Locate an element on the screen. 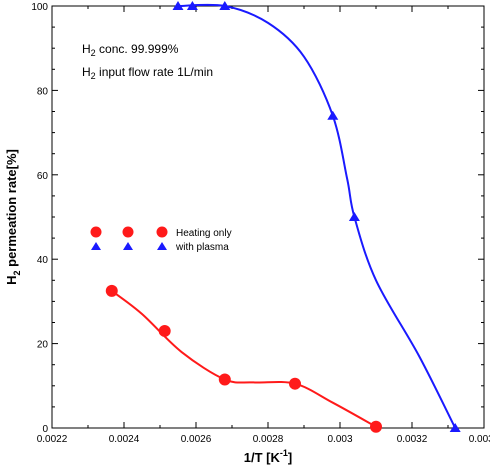 Image resolution: width=490 pixels, height=468 pixels. legend-label-heating: Heating only is located at coordinates (204, 233).